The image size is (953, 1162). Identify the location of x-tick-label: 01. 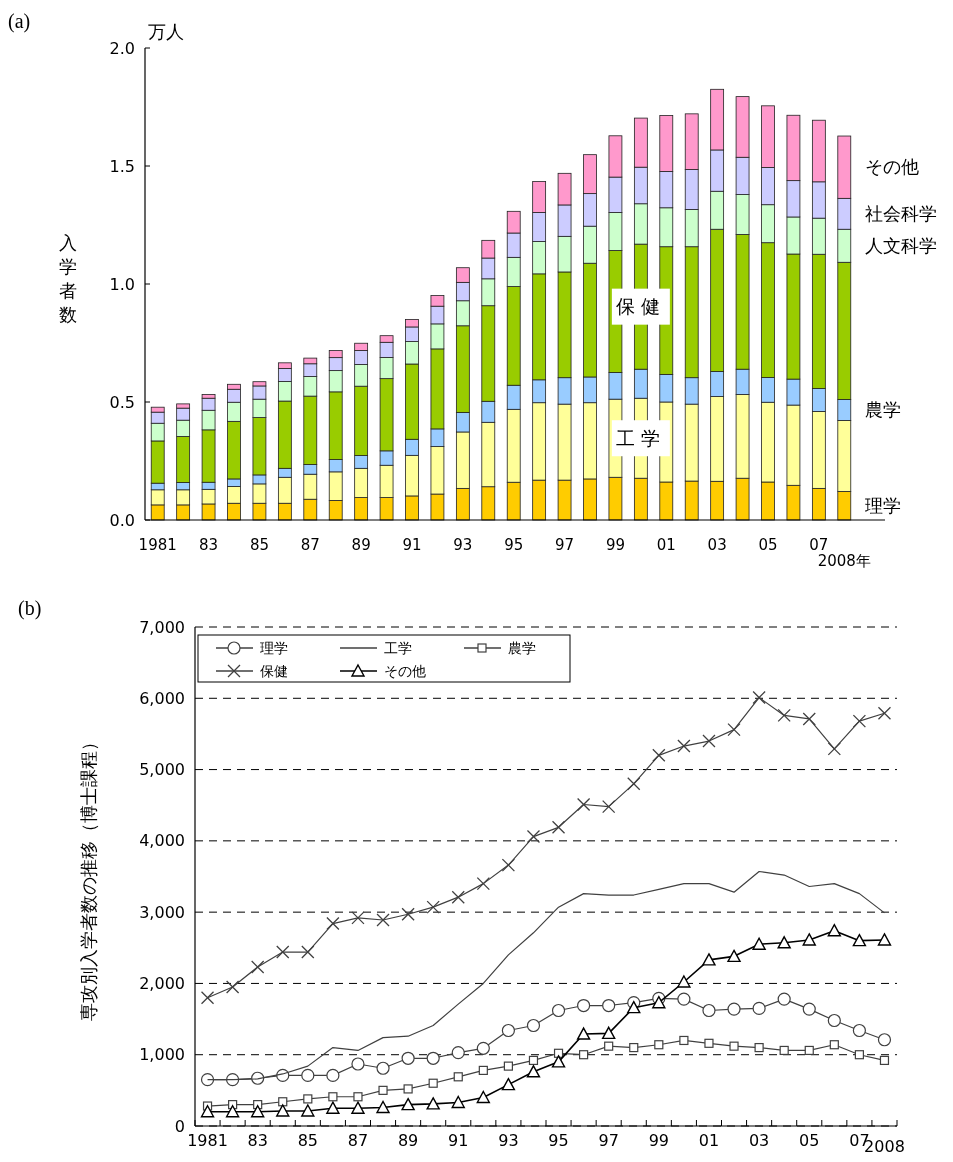
(666, 545).